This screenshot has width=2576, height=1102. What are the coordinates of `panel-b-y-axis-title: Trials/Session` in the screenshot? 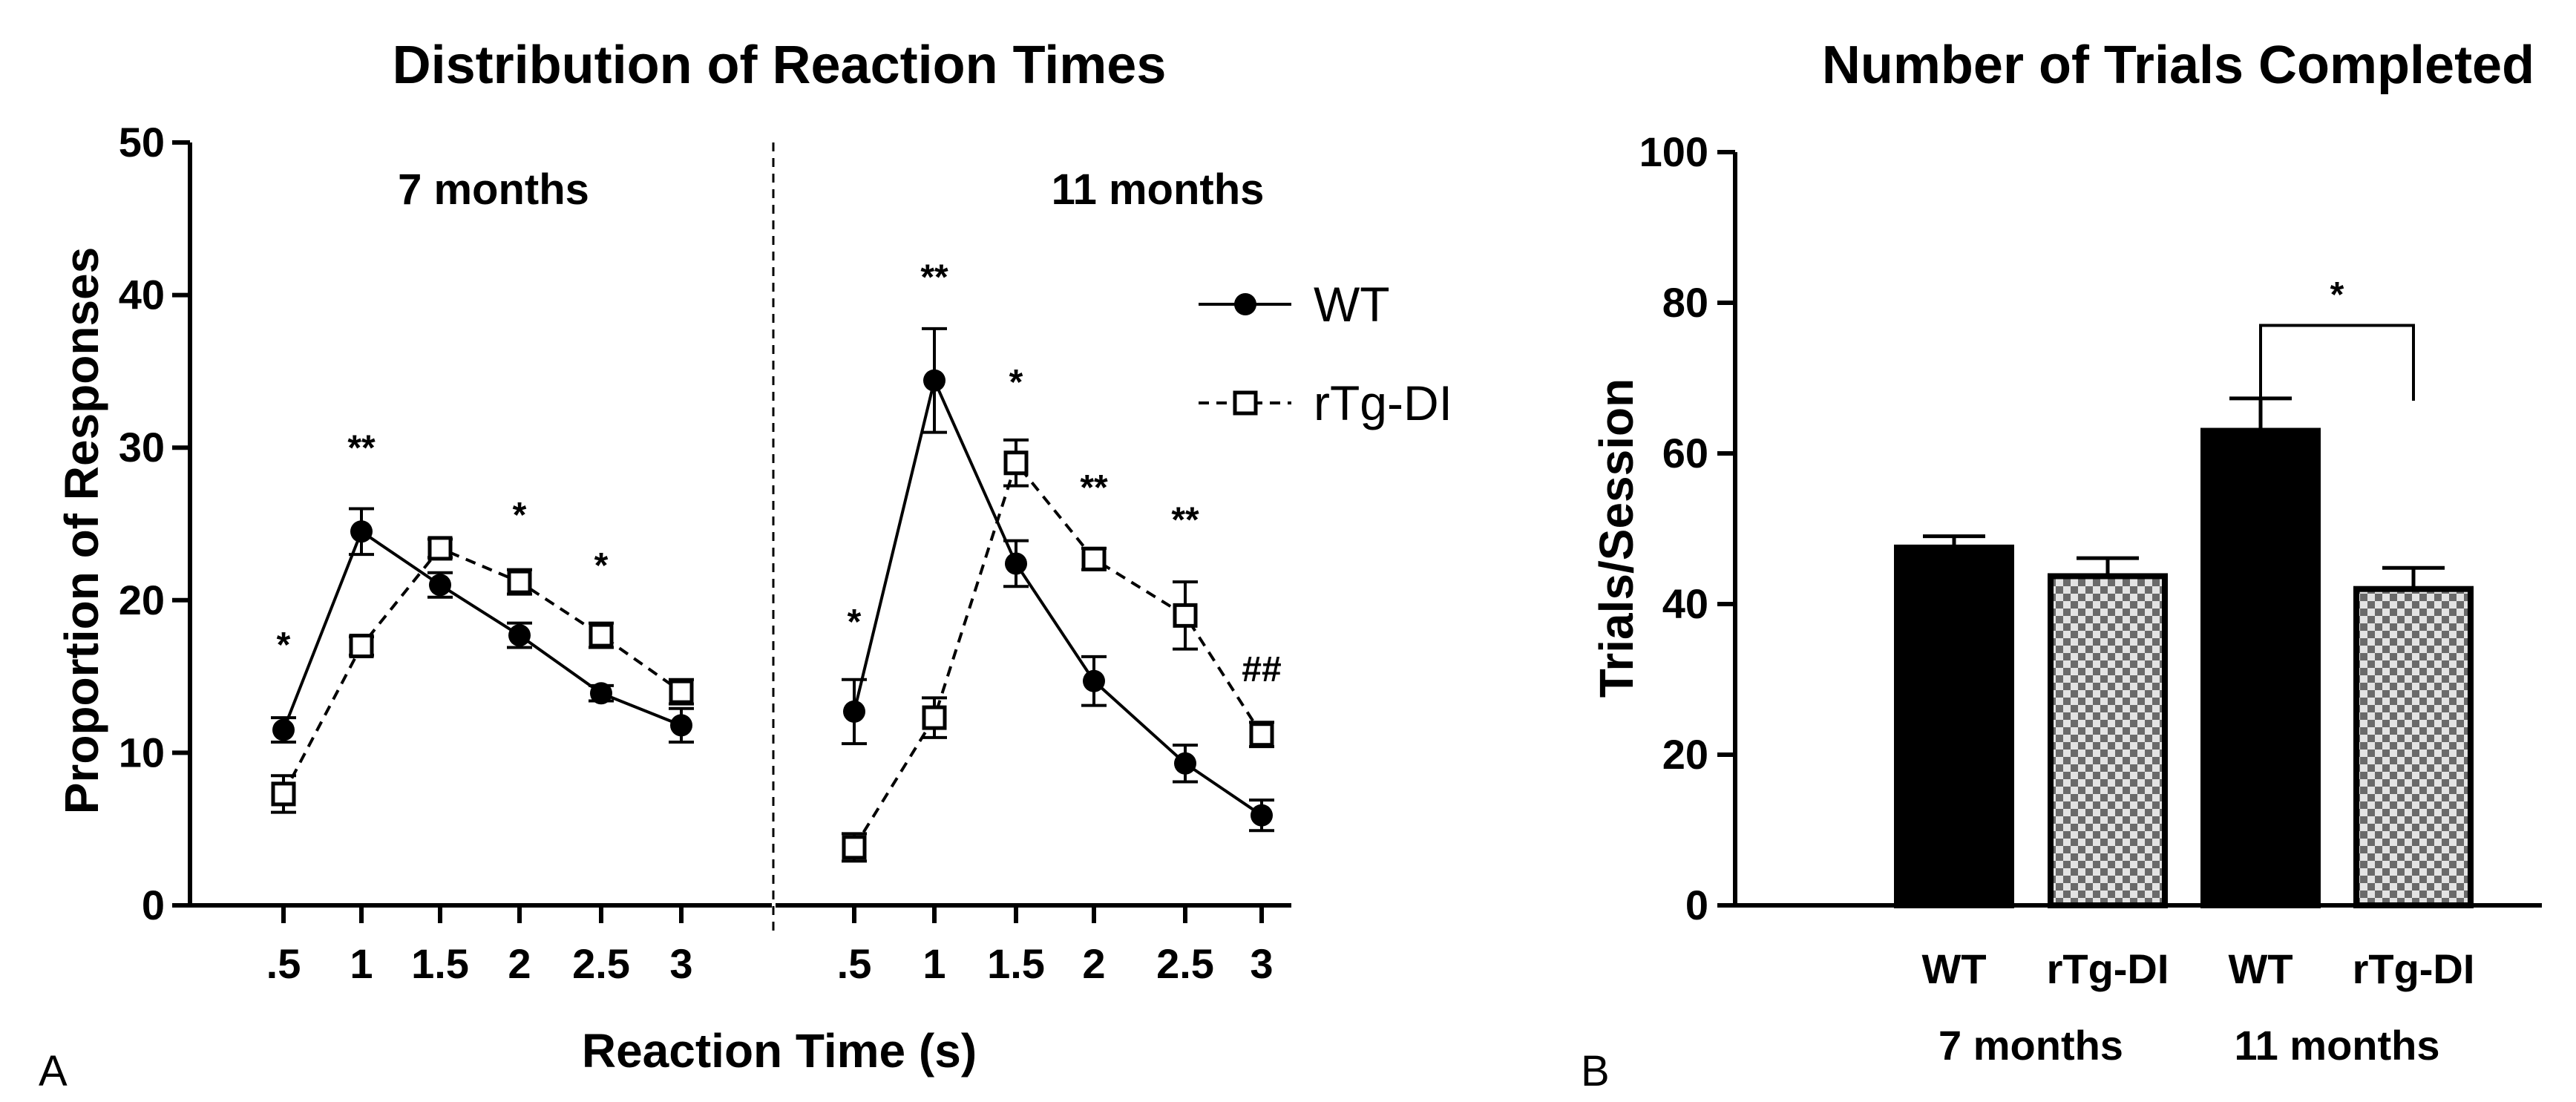 It's located at (1617, 538).